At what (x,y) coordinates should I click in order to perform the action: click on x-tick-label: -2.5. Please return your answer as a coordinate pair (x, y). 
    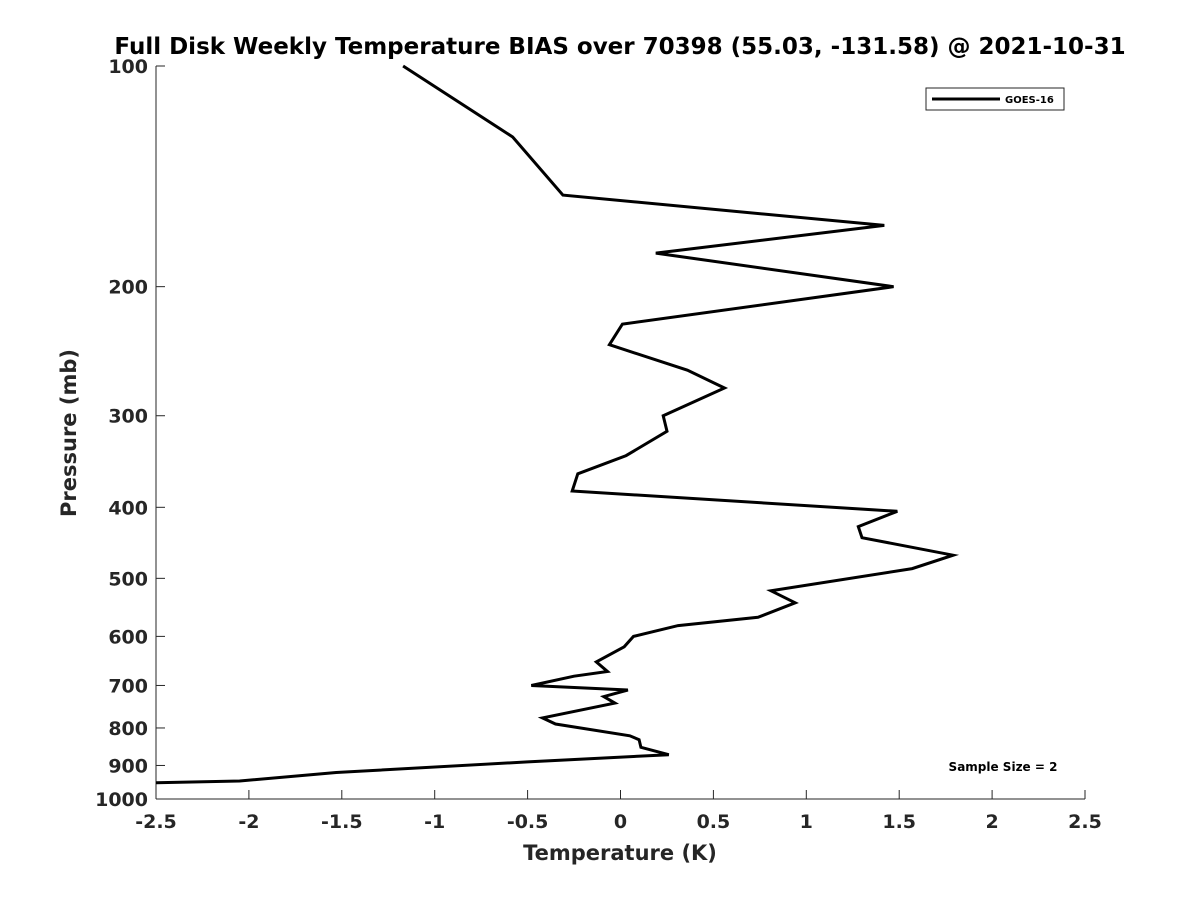
    Looking at the image, I should click on (156, 822).